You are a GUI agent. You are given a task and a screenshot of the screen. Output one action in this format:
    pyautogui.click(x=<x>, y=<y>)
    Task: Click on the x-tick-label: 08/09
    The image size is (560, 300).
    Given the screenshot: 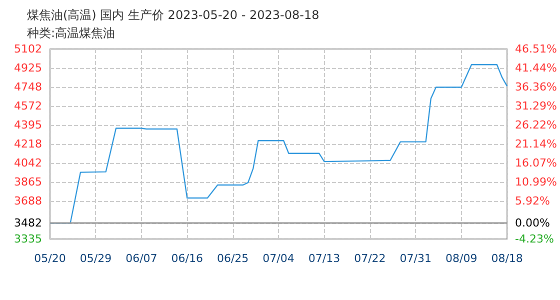 What is the action you would take?
    pyautogui.click(x=462, y=258)
    